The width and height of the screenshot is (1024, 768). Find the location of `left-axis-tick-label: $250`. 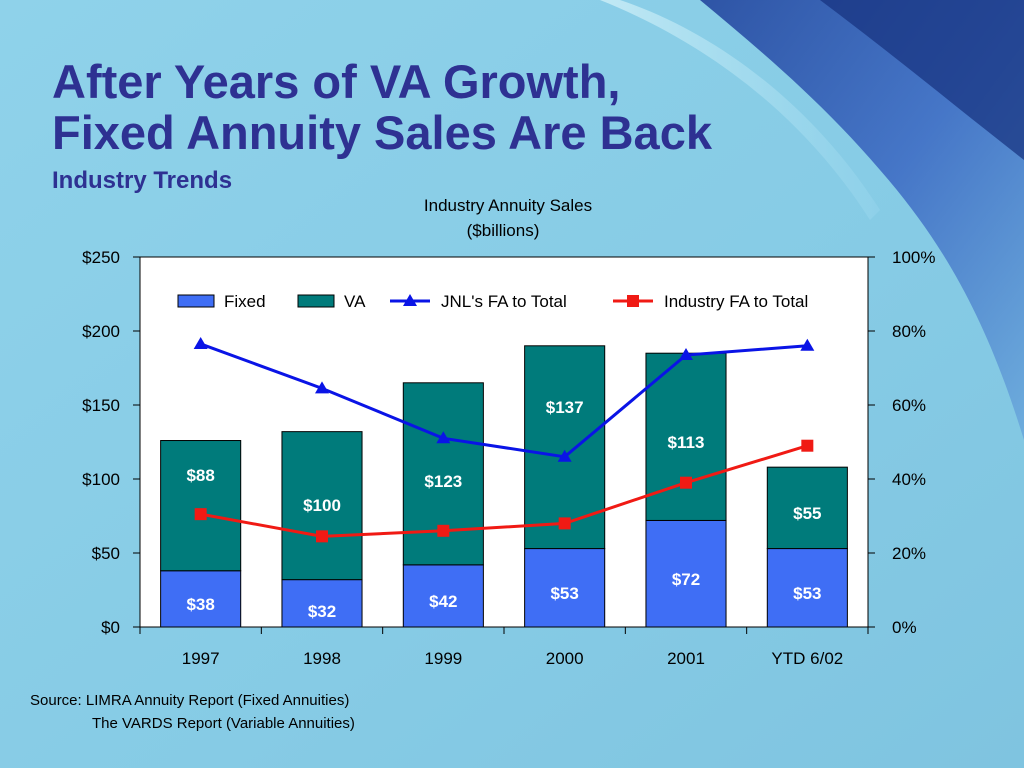

left-axis-tick-label: $250 is located at coordinates (101, 257).